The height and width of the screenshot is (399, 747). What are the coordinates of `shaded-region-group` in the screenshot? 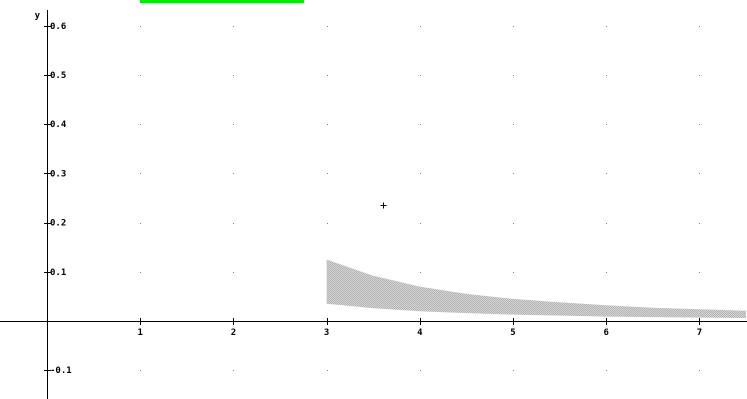 It's located at (536, 288).